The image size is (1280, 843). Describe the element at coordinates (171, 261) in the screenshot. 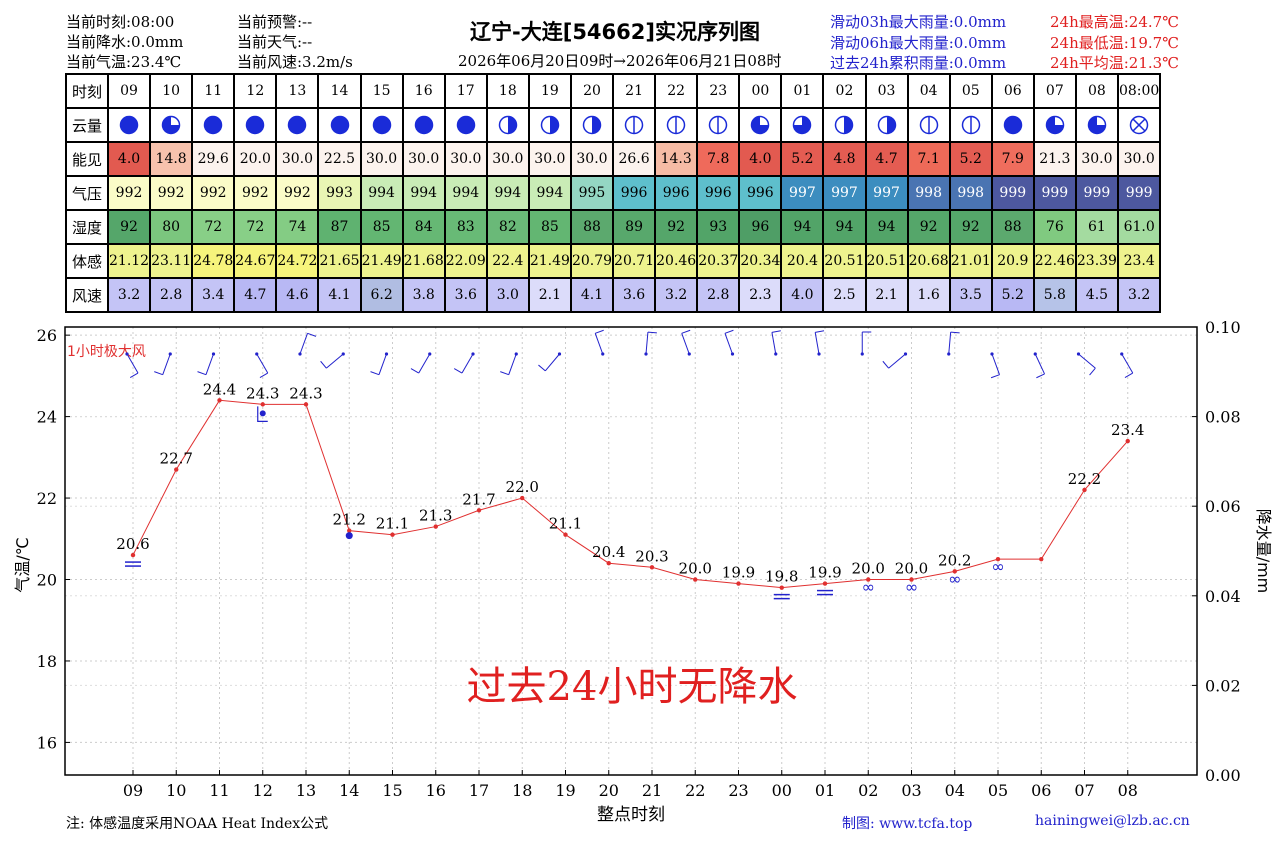

I see `table-cell-feel: 23.11` at that location.